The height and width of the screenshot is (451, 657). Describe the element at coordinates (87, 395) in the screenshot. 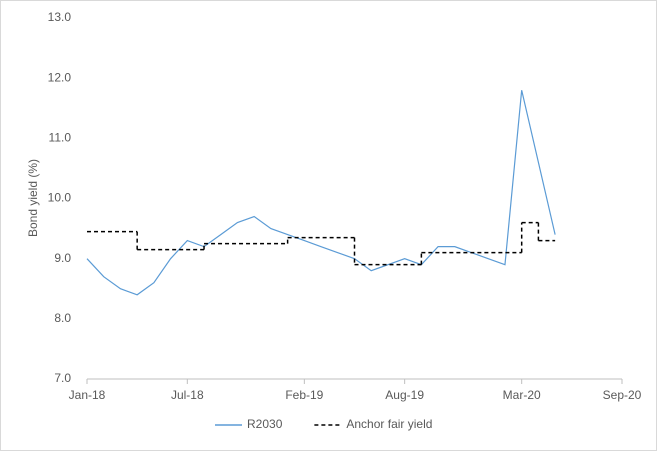

I see `x-tick-label: Jan-18` at that location.